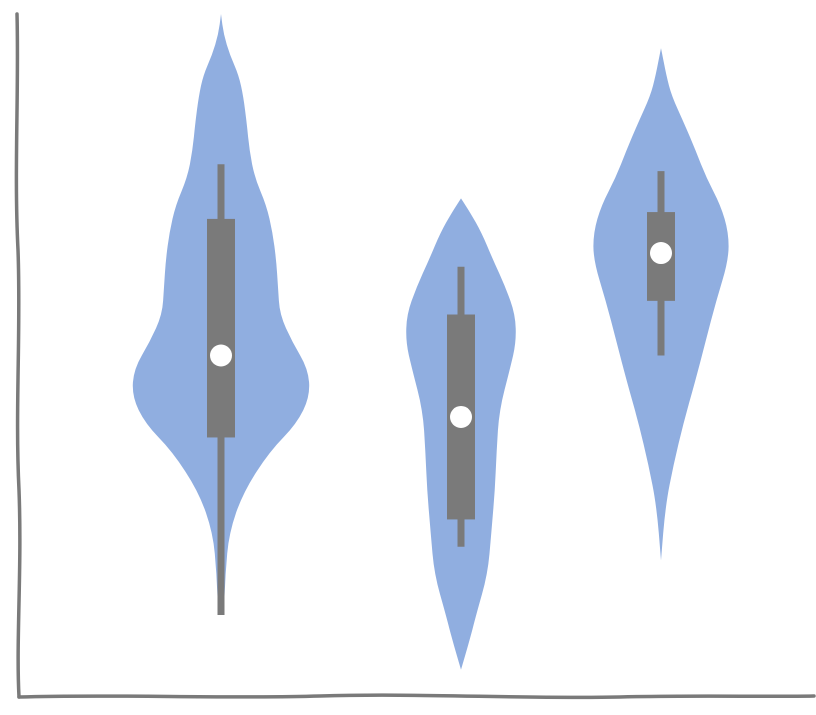  I want to click on x-axis-line, so click(416, 696).